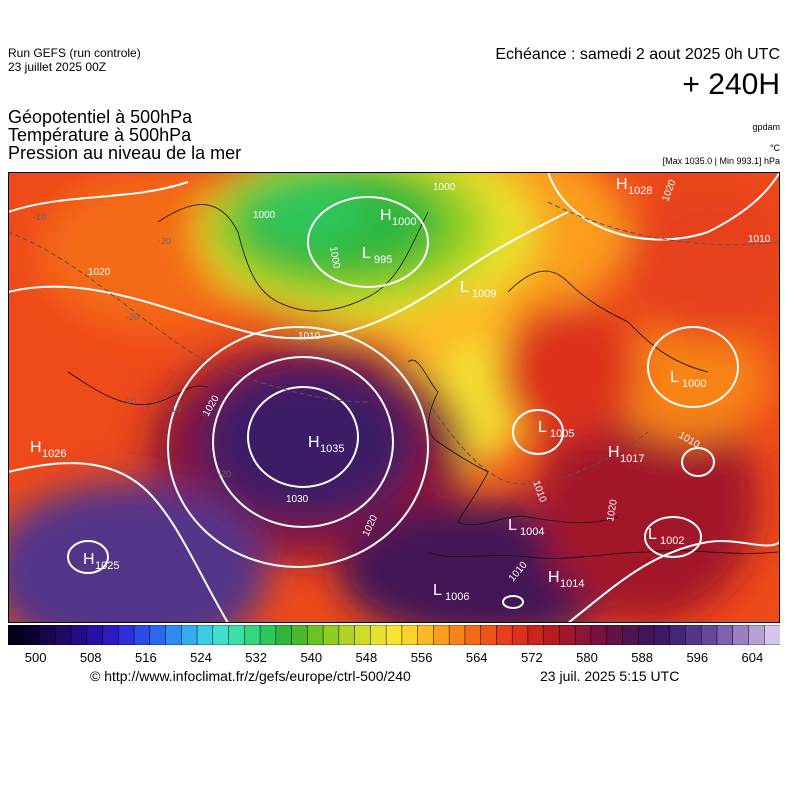  I want to click on colorbar-tick-label: 524, so click(201, 657).